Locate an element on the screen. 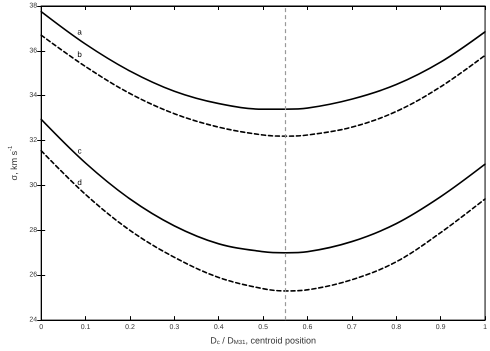  series-label: d is located at coordinates (79, 182).